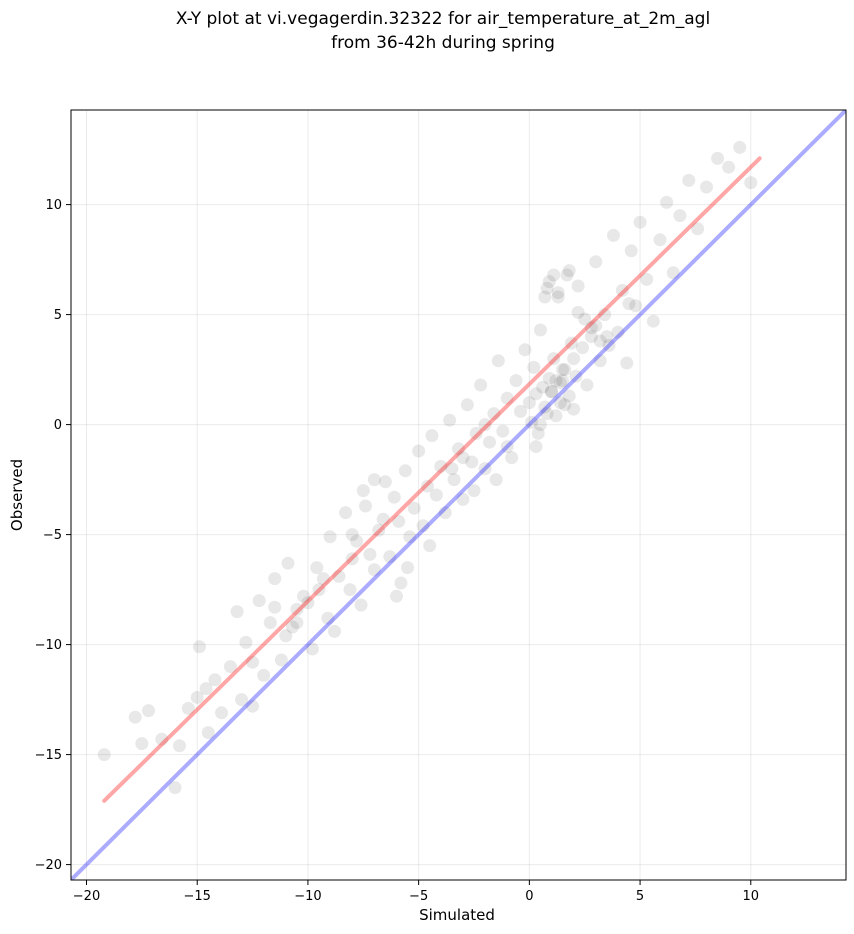 The height and width of the screenshot is (934, 854). Describe the element at coordinates (307, 896) in the screenshot. I see `x-tick-label: −10` at that location.